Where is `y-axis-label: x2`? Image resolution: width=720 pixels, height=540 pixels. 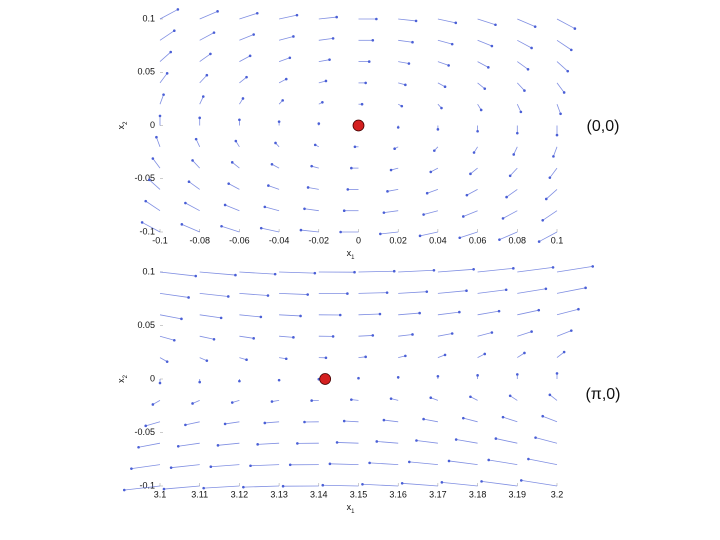
y-axis-label: x2 is located at coordinates (122, 125).